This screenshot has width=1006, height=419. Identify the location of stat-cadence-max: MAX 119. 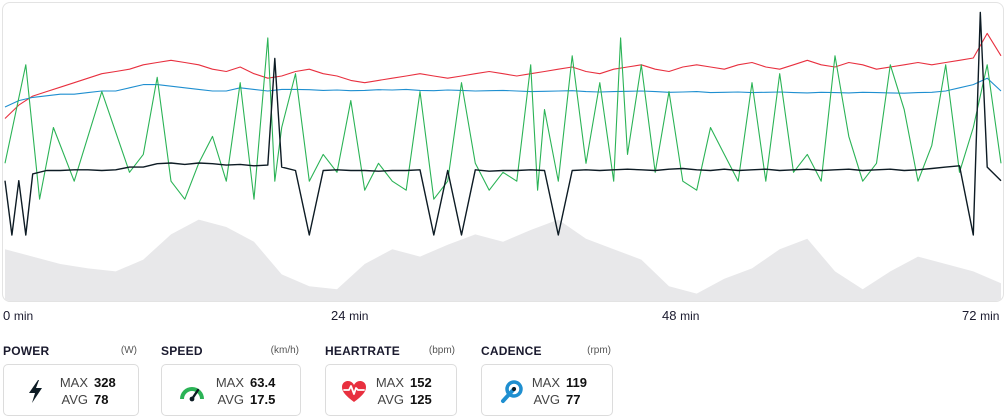
(557, 382).